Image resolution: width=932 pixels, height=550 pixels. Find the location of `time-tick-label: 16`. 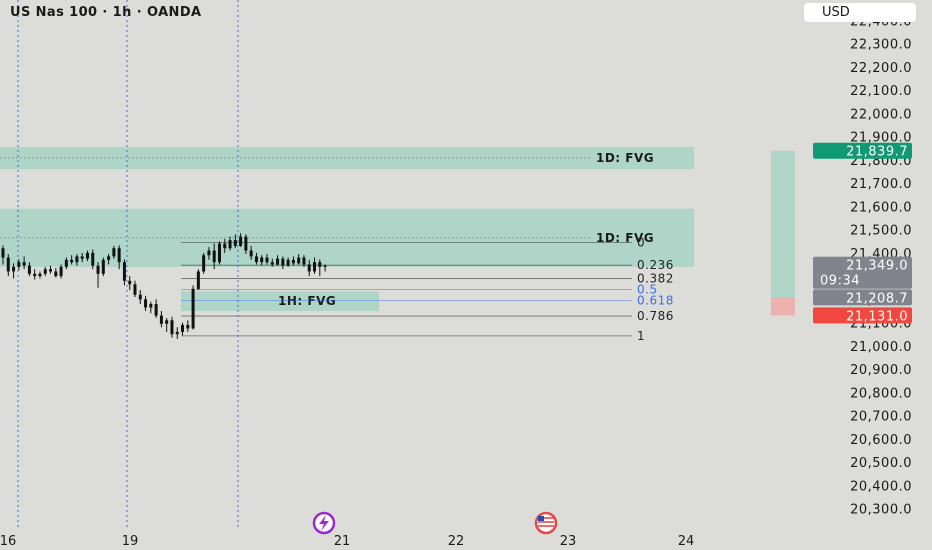

time-tick-label: 16 is located at coordinates (8, 541).